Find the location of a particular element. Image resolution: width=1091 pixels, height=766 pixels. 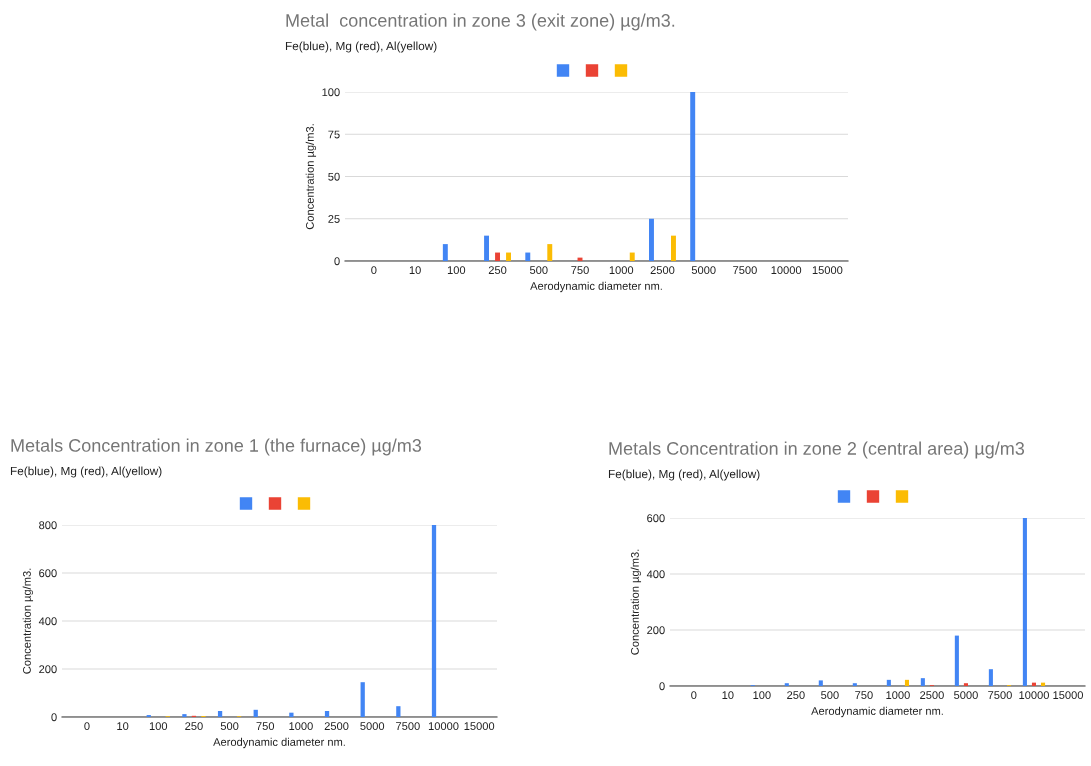

chart-title: Metals Concentration in zone 2 (central area) µg/m3 is located at coordinates (817, 450).